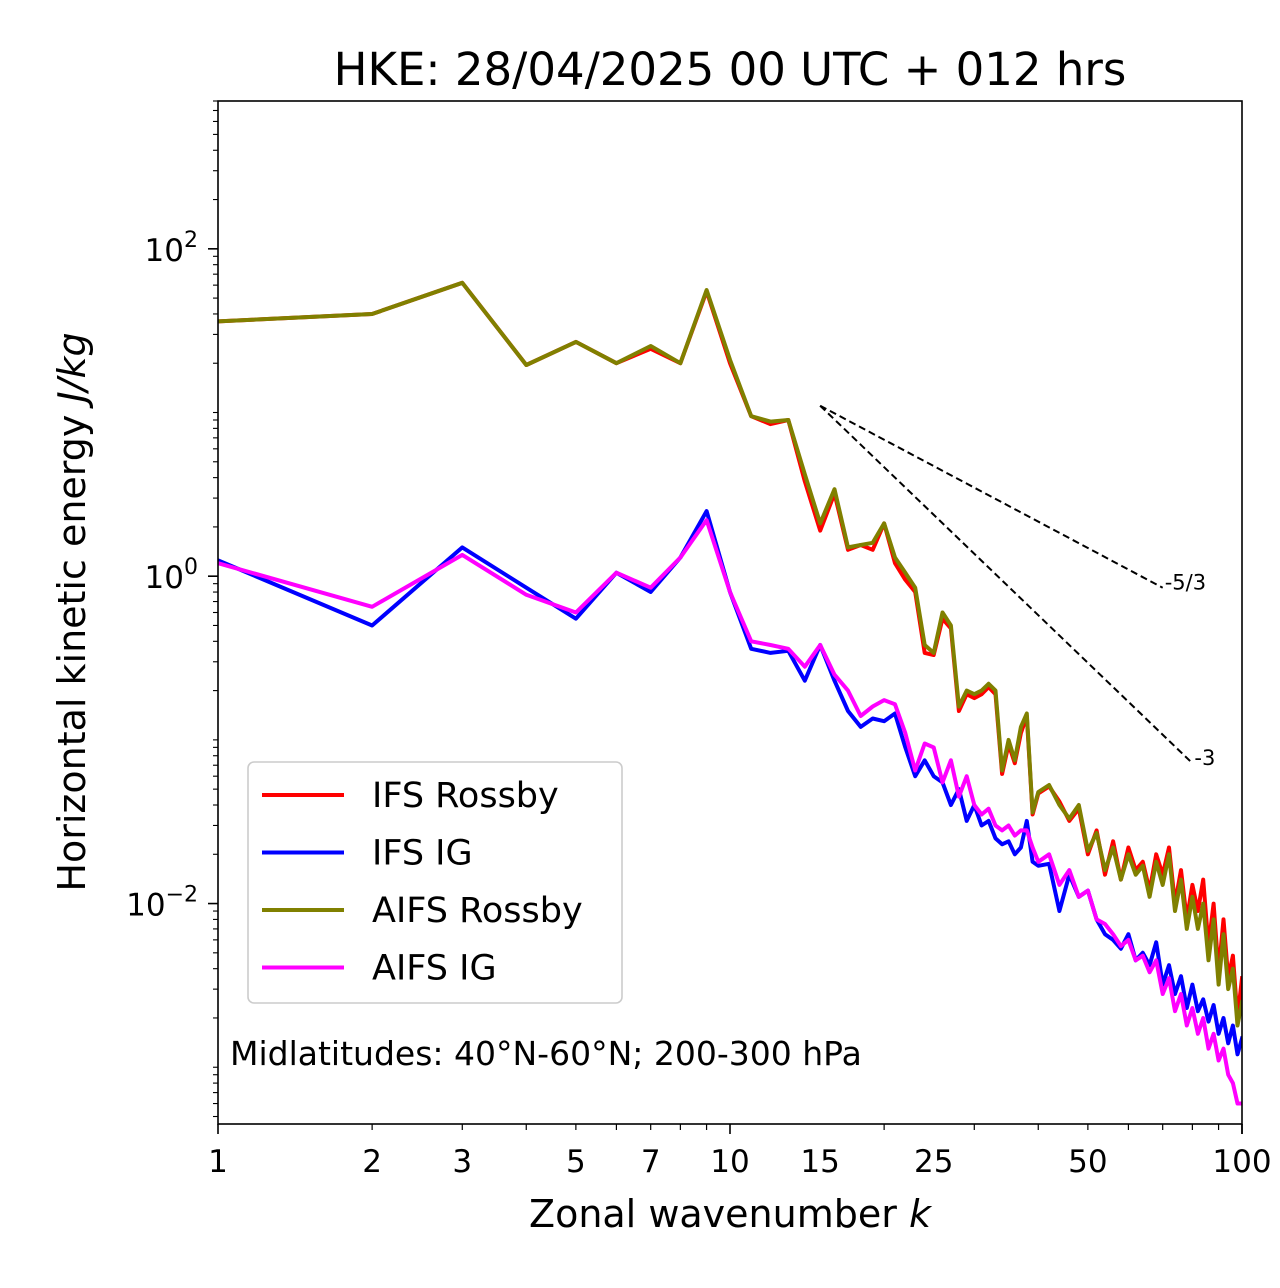 The image size is (1280, 1288). I want to click on y-tick-label: 10², so click(171, 248).